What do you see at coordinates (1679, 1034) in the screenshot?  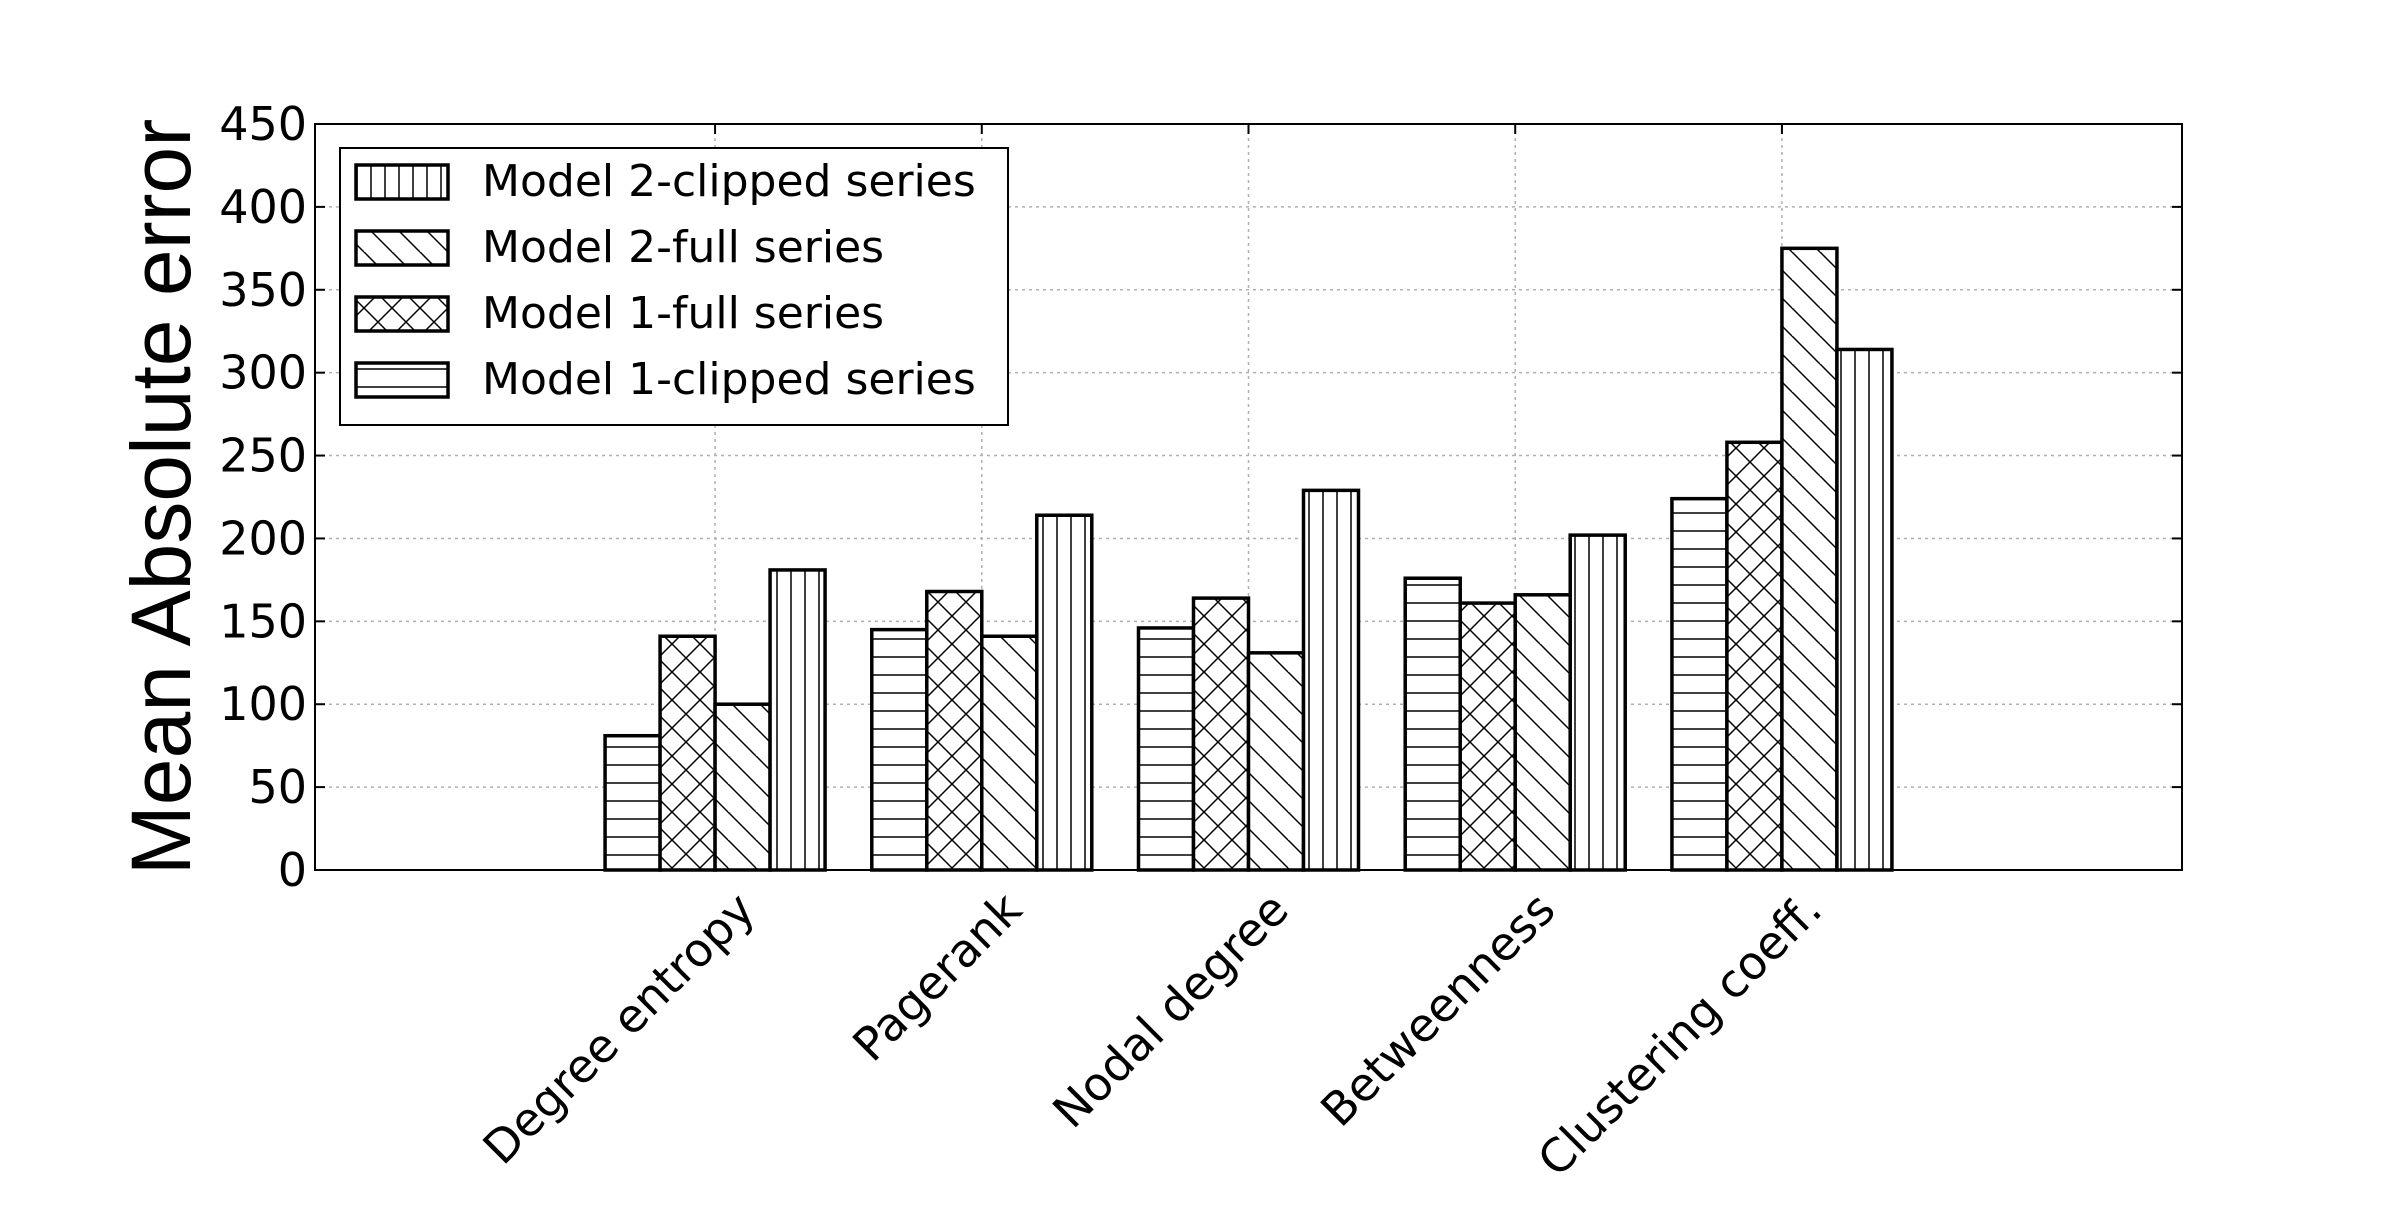 I see `x-tick-label: Clustering coeff.` at bounding box center [1679, 1034].